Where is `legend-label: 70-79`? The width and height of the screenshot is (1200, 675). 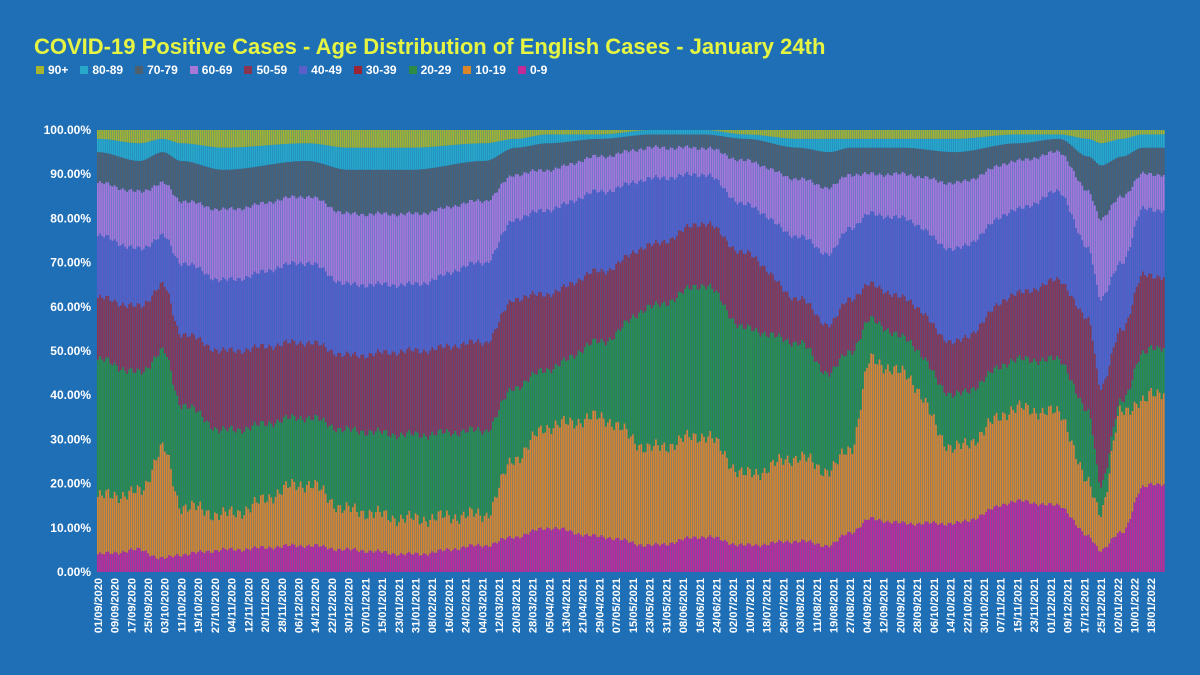 legend-label: 70-79 is located at coordinates (162, 70).